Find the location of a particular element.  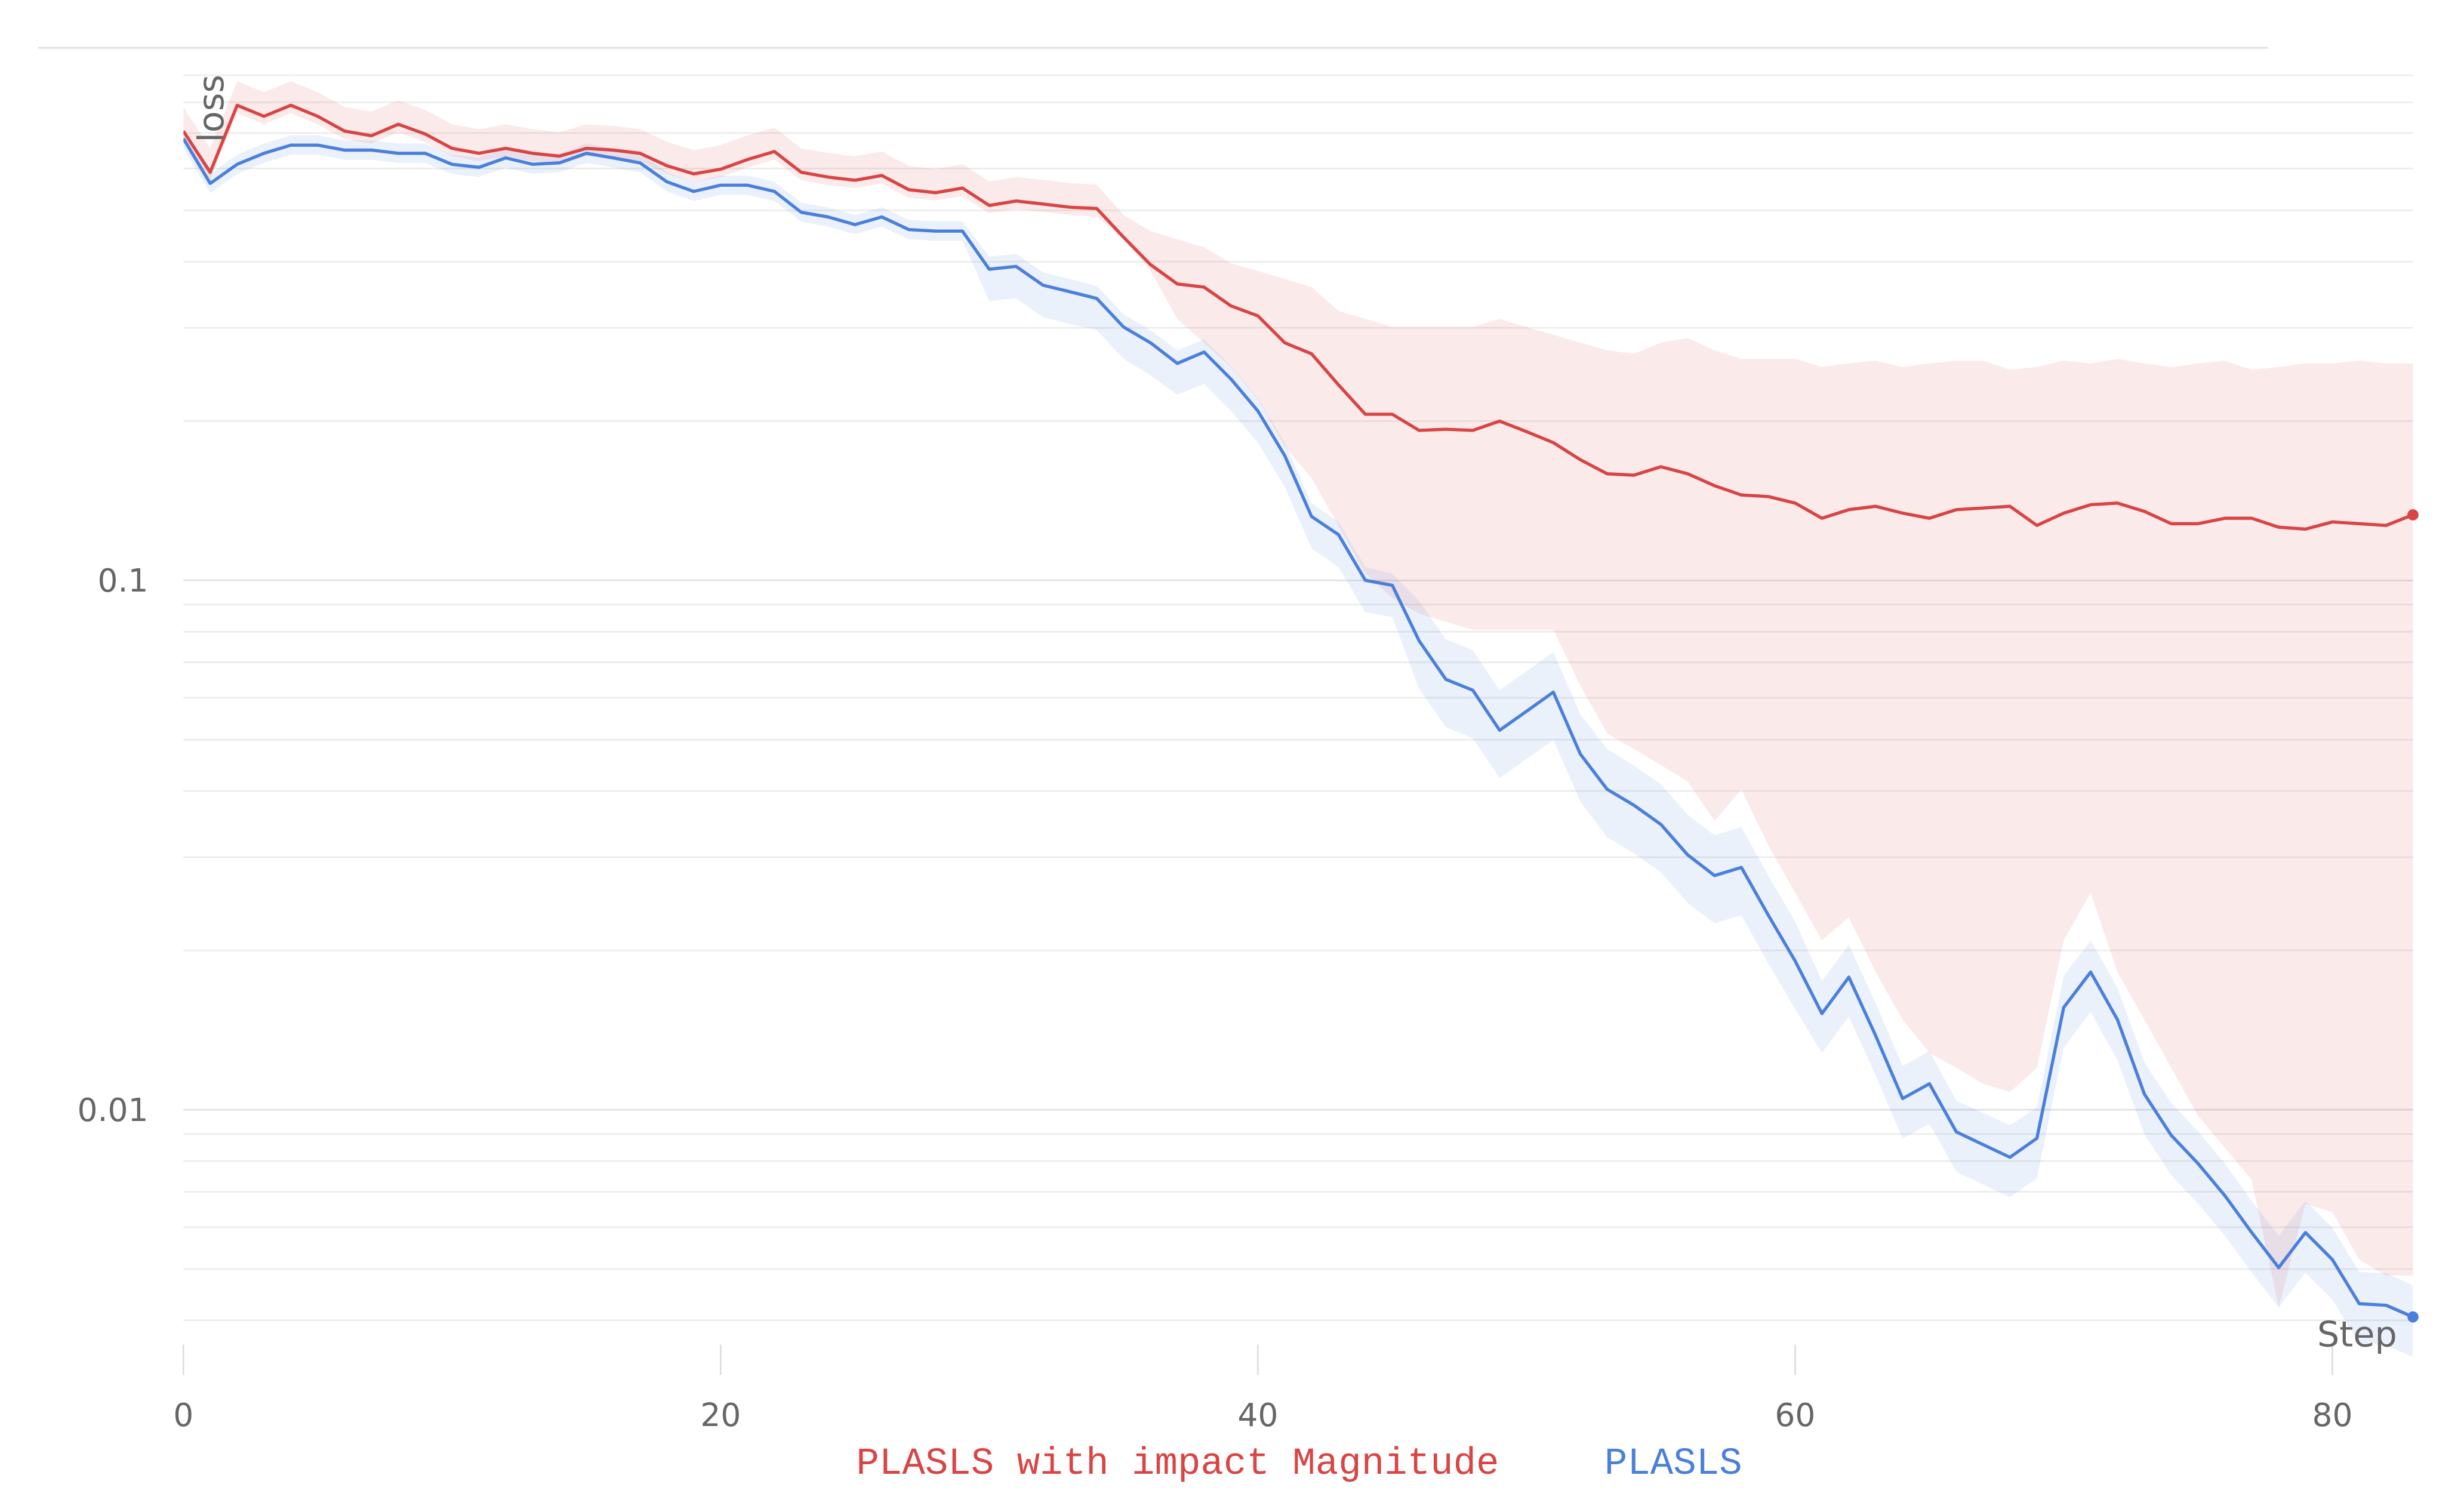

x-tick-label: 20 is located at coordinates (720, 1415).